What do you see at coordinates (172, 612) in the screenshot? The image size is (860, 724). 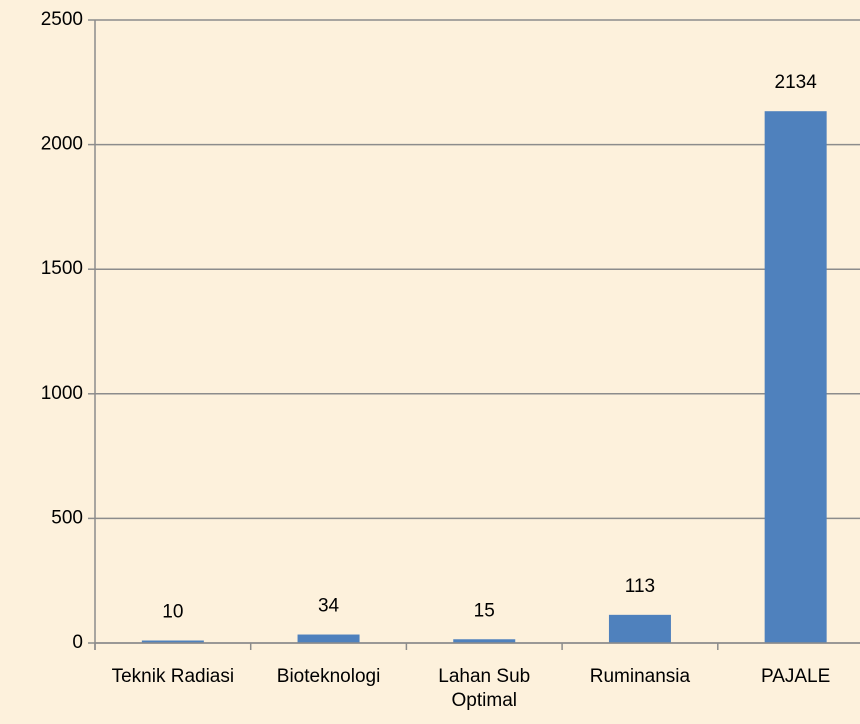 I see `data-label: 10` at bounding box center [172, 612].